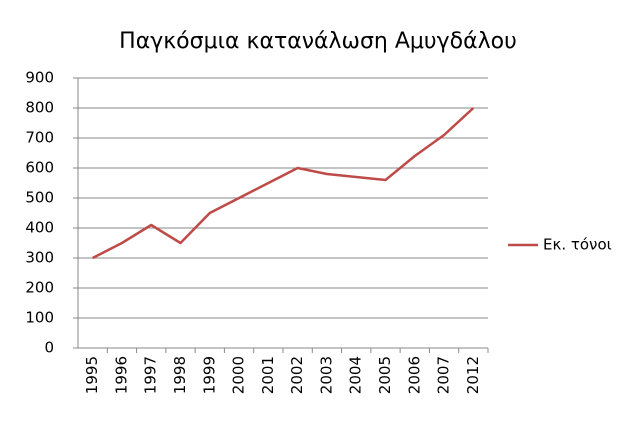 The width and height of the screenshot is (640, 443). What do you see at coordinates (39, 138) in the screenshot?
I see `y-tick-label: 700` at bounding box center [39, 138].